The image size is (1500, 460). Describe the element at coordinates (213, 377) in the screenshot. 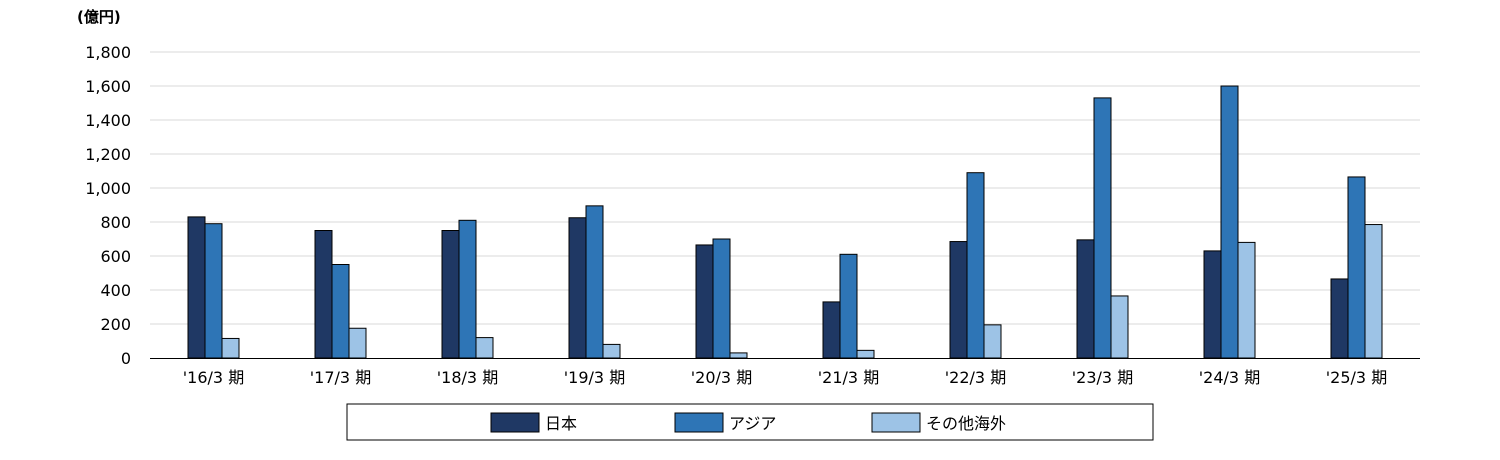

I see `x-tick-label: '16/3 期` at that location.